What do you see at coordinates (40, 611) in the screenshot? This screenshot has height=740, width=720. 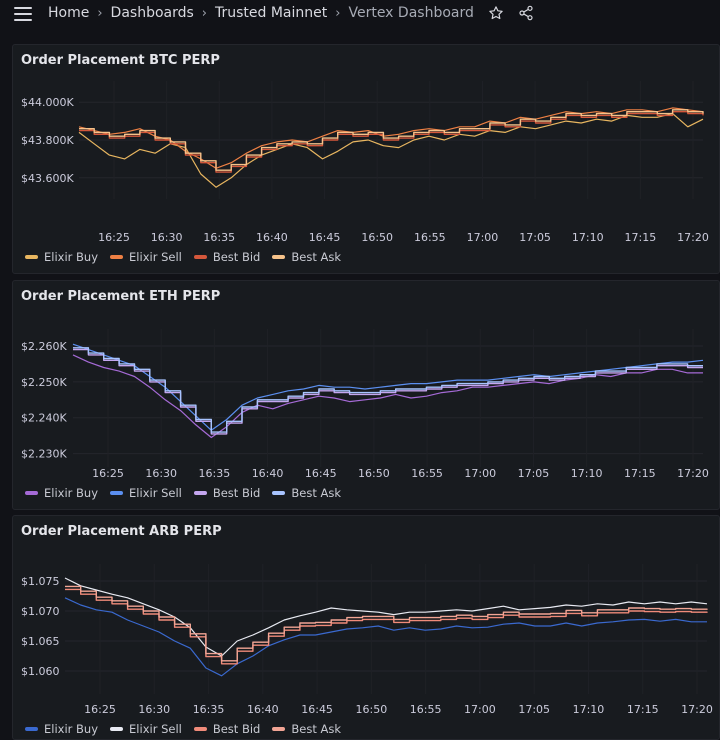 I see `y-tick-label: $1.070` at bounding box center [40, 611].